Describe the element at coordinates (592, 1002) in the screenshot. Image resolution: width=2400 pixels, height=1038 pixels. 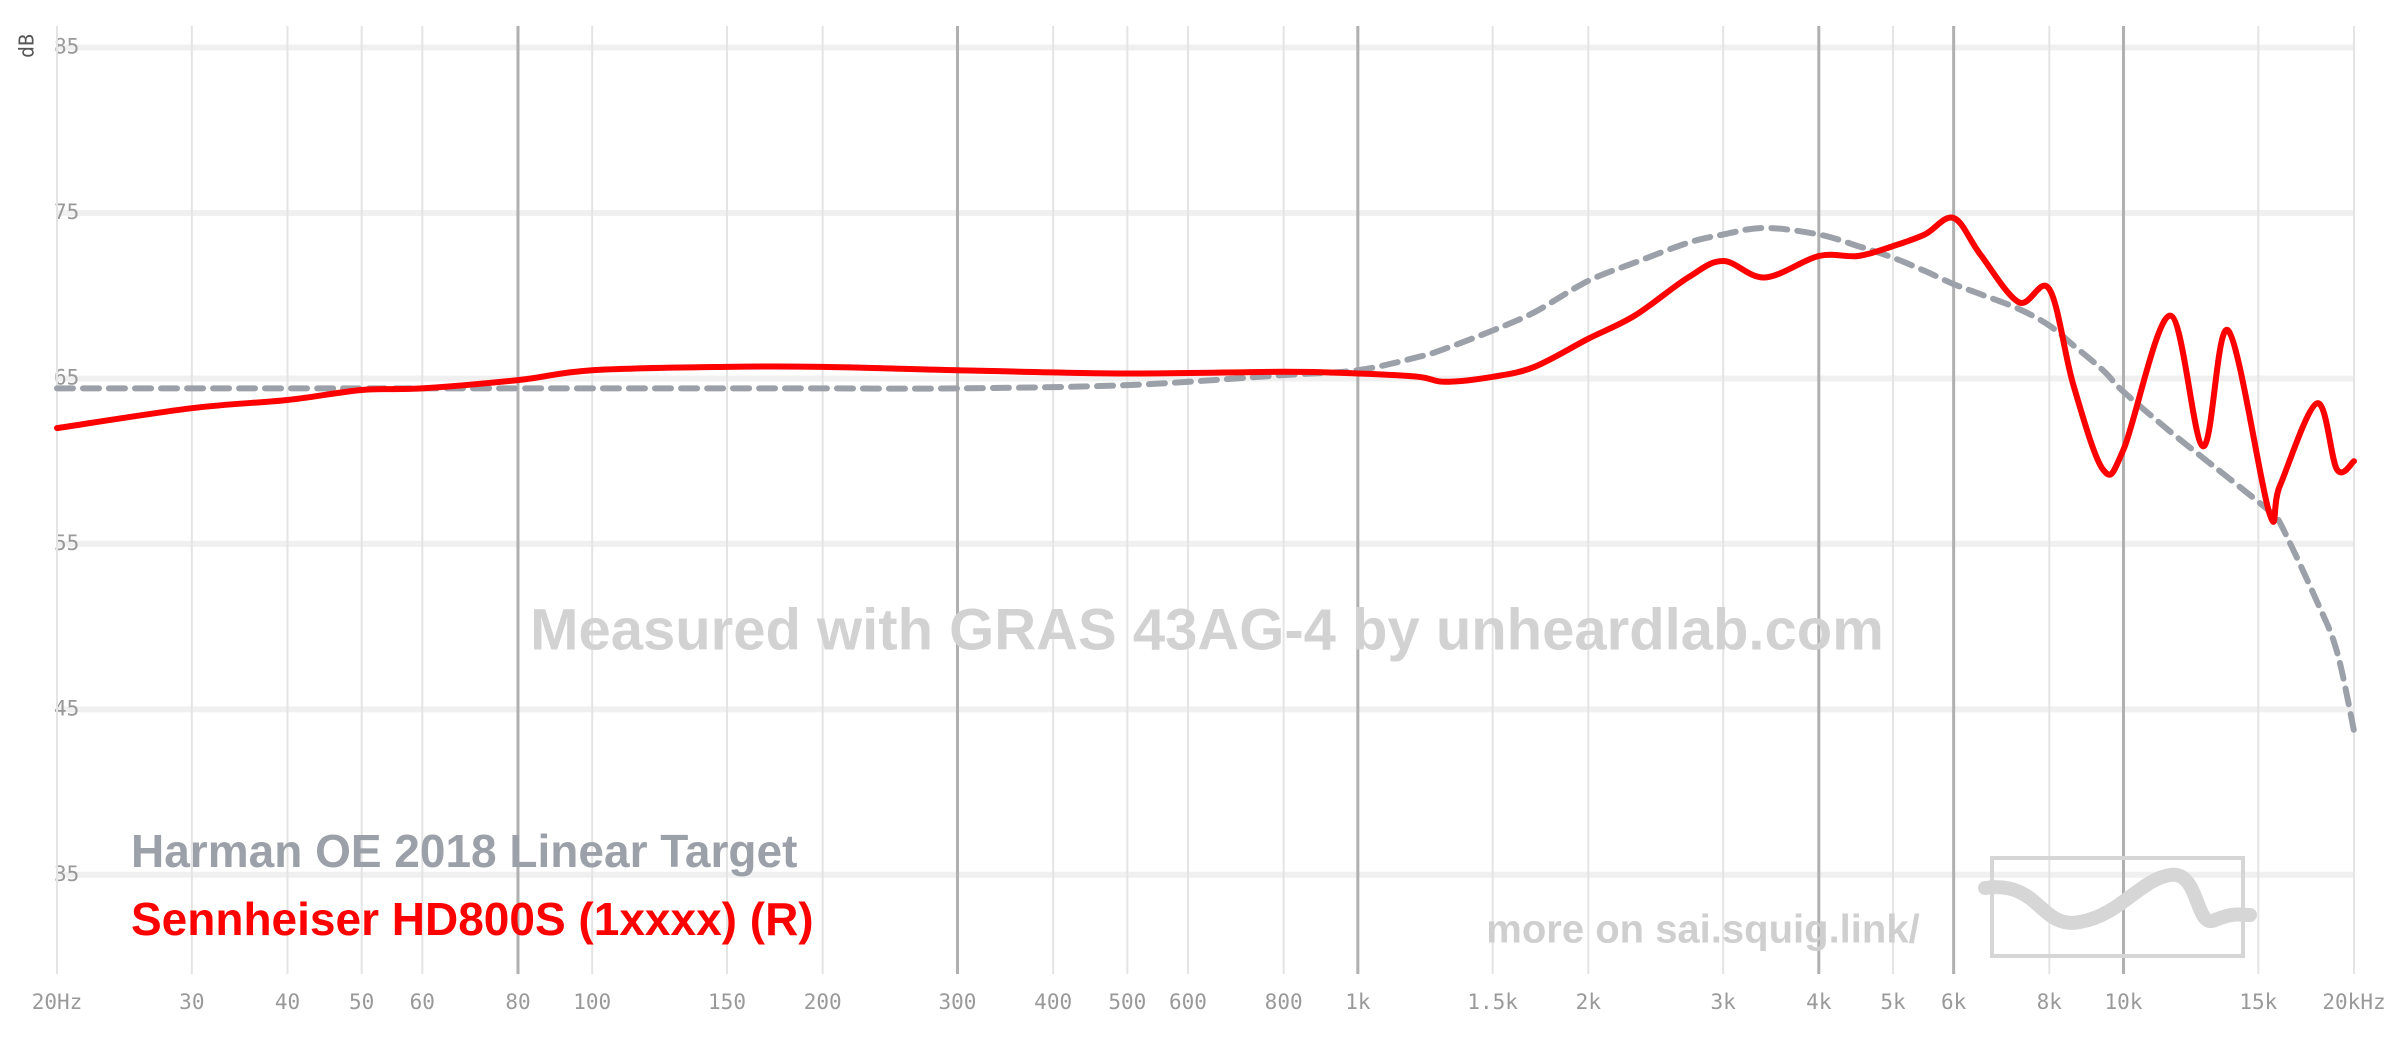
I see `x-tick-label: 100` at that location.